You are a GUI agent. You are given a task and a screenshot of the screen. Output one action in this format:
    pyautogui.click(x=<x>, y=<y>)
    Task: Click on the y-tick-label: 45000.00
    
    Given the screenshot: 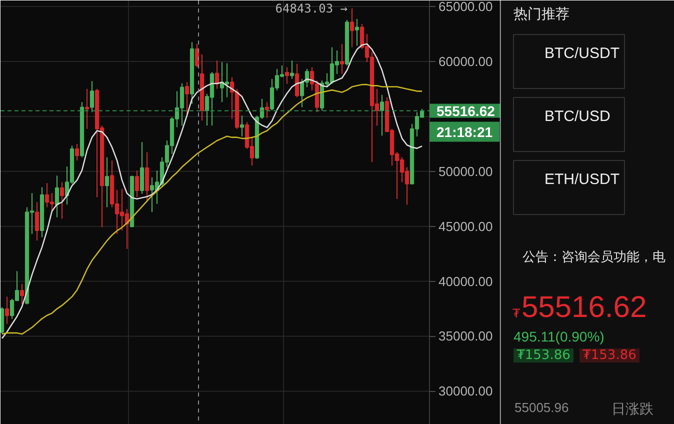 What is the action you would take?
    pyautogui.click(x=465, y=226)
    